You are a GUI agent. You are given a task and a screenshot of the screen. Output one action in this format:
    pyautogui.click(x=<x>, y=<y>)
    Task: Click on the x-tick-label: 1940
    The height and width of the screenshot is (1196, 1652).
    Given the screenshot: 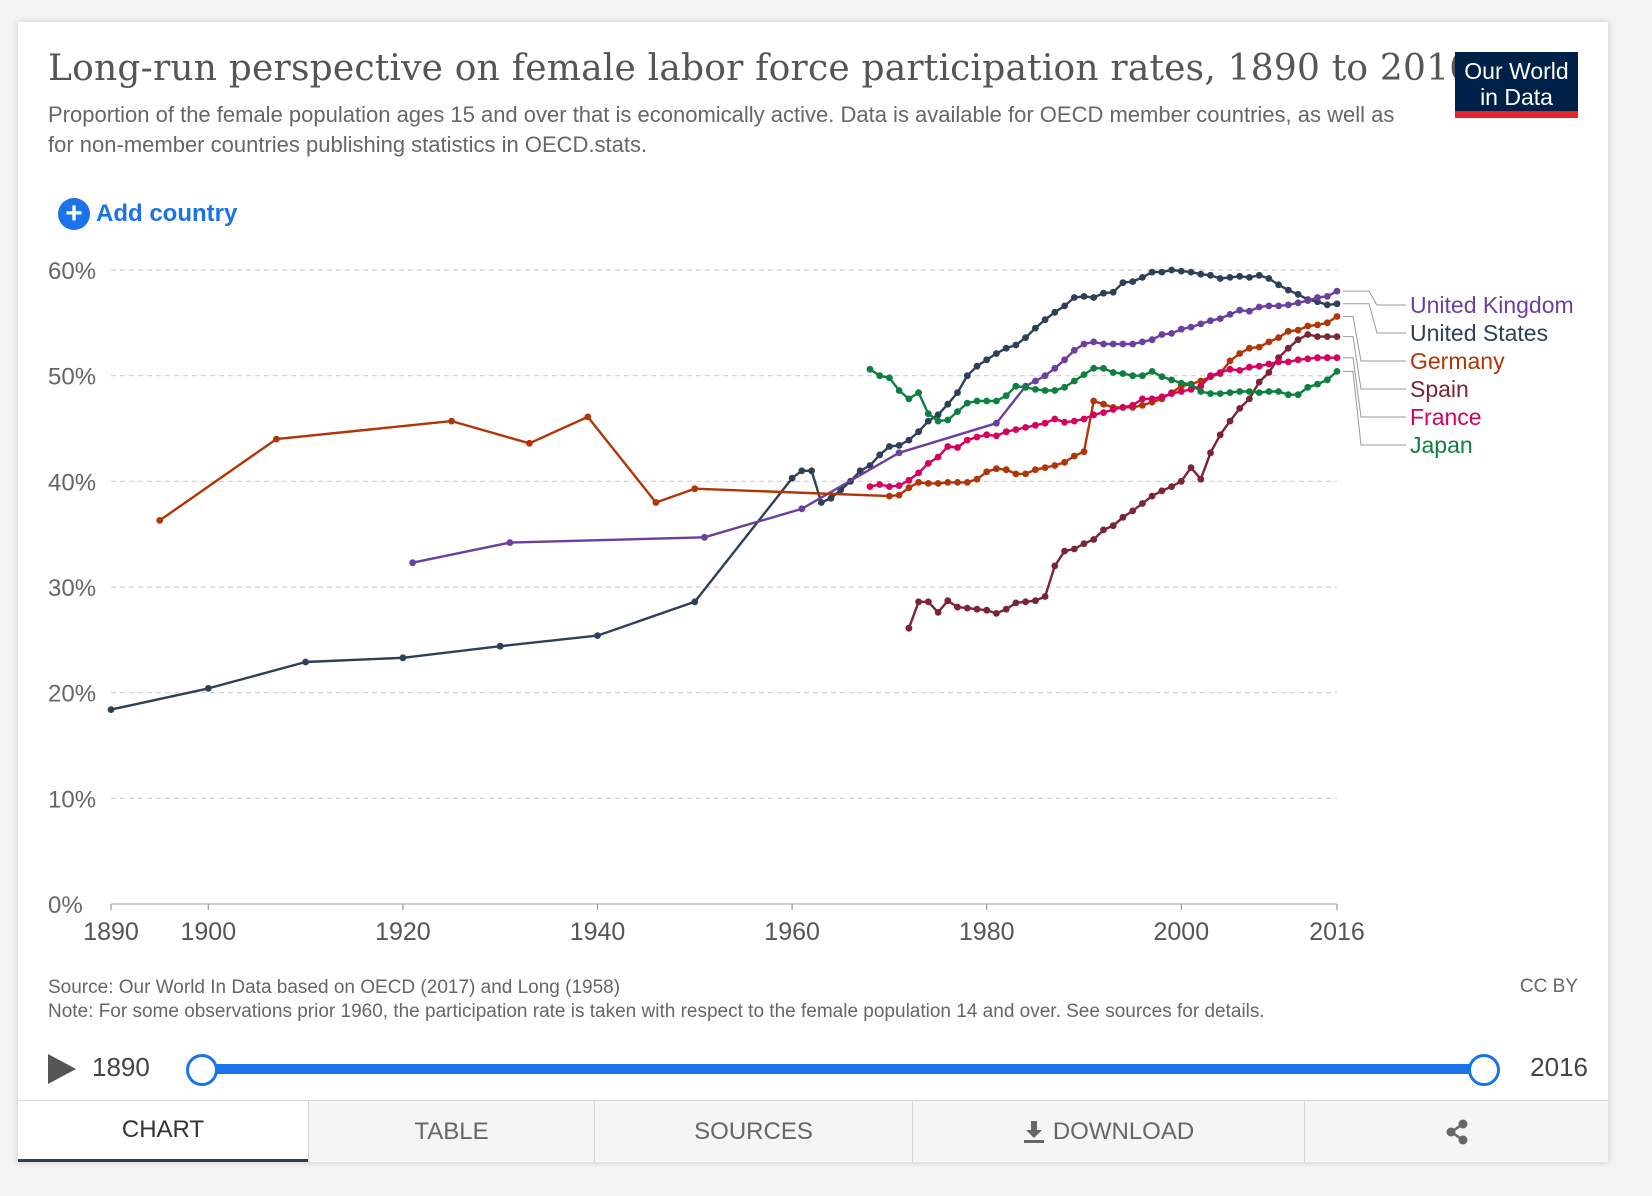 What is the action you would take?
    pyautogui.click(x=598, y=932)
    